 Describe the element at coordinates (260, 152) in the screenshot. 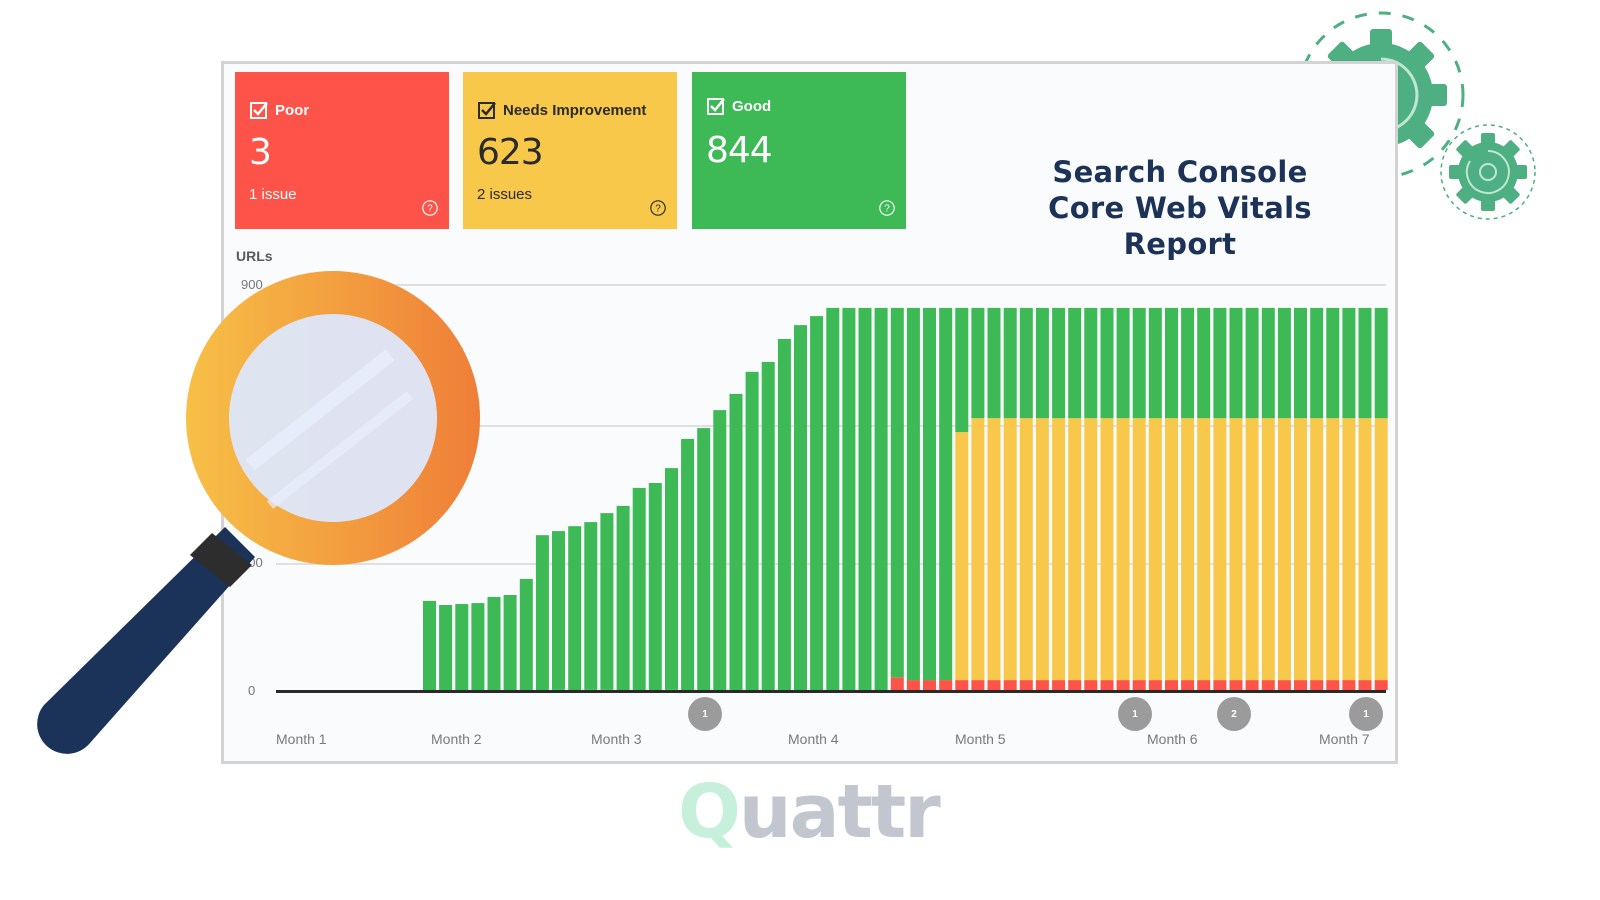

I see `card-poor-value: 3` at that location.